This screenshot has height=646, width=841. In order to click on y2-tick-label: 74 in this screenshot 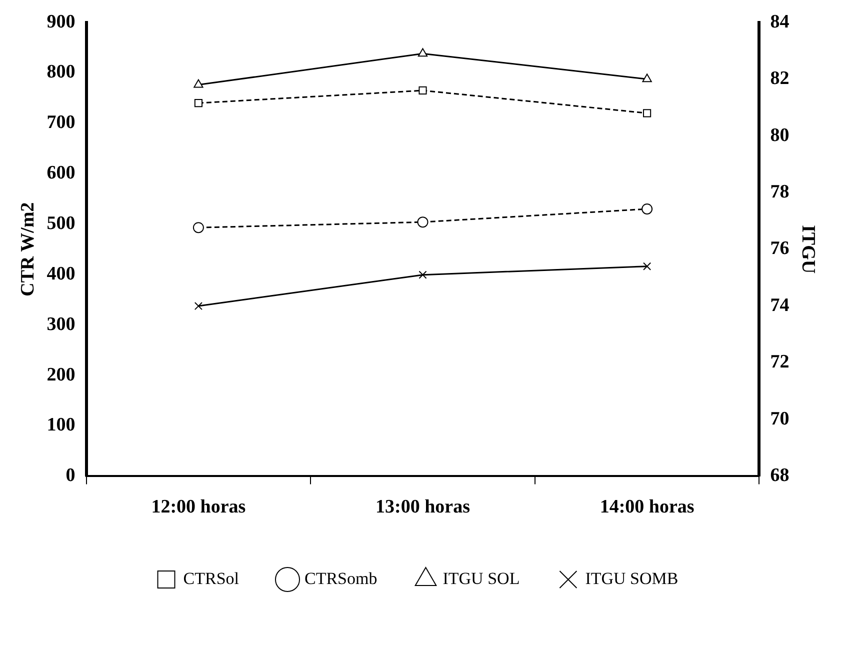, I will do `click(780, 305)`.